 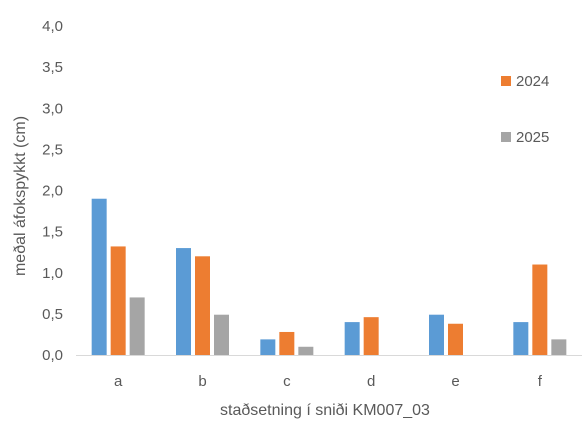 What do you see at coordinates (52, 149) in the screenshot?
I see `y-tick-label: 2,5` at bounding box center [52, 149].